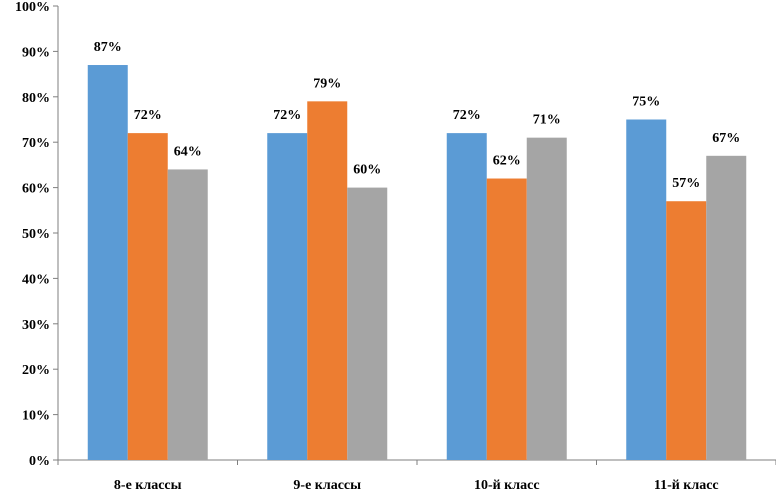  What do you see at coordinates (416, 476) in the screenshot?
I see `x-axis-categories: 8-е классы 9-е классы 10-й класс 11-й класс` at bounding box center [416, 476].